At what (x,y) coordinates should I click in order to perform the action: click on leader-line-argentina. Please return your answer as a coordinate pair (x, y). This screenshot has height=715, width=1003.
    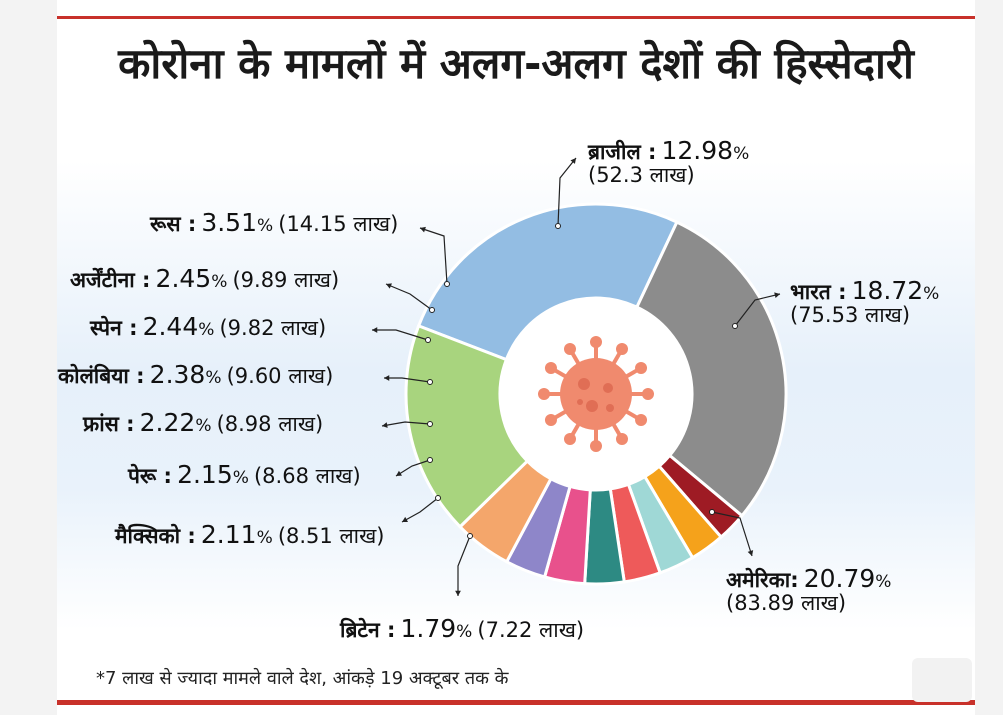
    Looking at the image, I should click on (409, 297).